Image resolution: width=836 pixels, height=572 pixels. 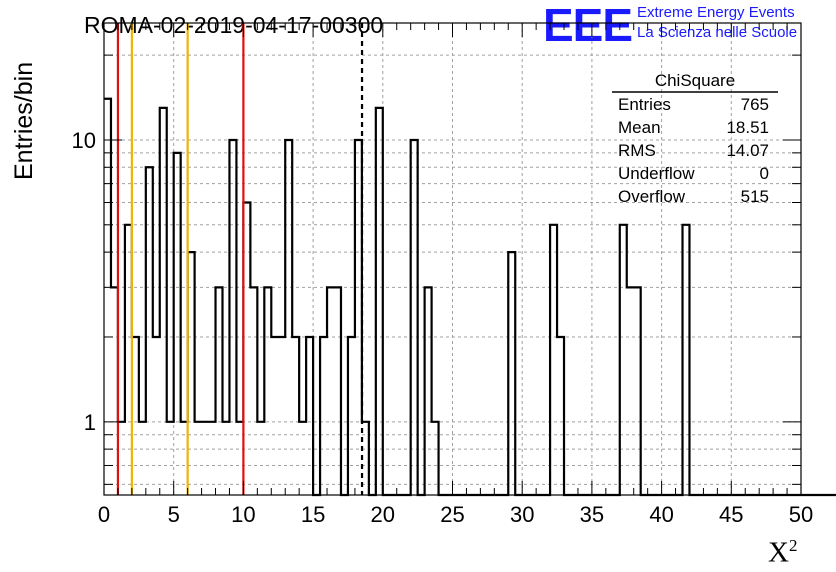 What do you see at coordinates (313, 514) in the screenshot?
I see `x-tick-label: 15` at bounding box center [313, 514].